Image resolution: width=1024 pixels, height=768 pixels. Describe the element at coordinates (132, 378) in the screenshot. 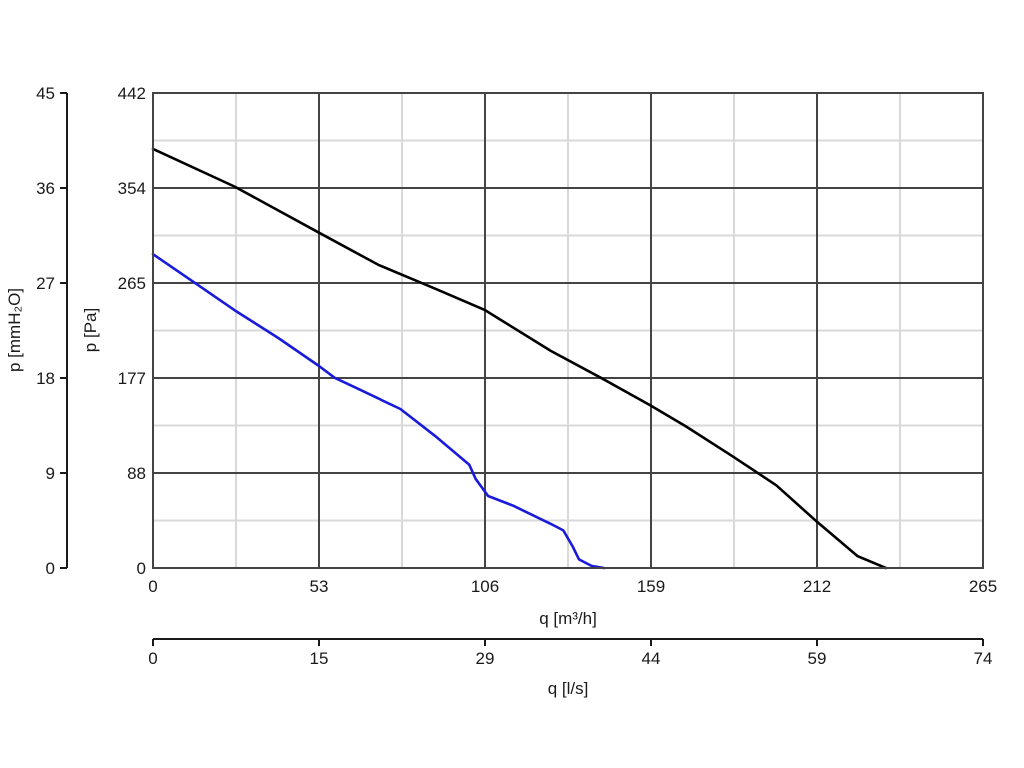

I see `y-tick-label-pa: 177` at that location.